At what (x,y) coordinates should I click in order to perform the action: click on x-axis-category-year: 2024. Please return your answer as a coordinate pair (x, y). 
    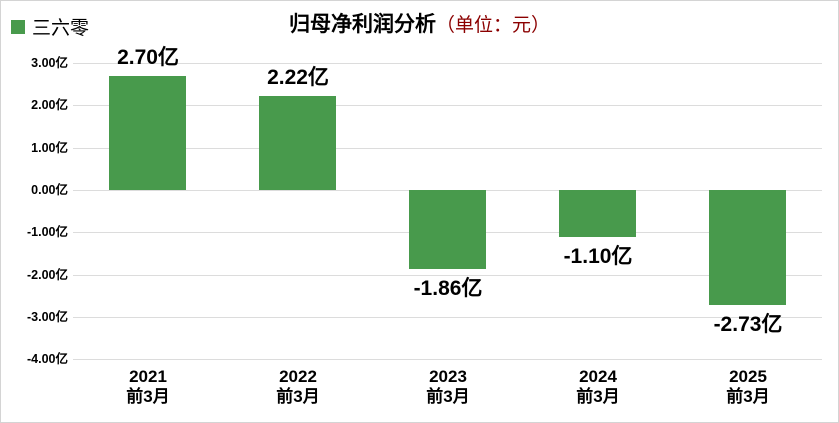
    Looking at the image, I should click on (598, 376).